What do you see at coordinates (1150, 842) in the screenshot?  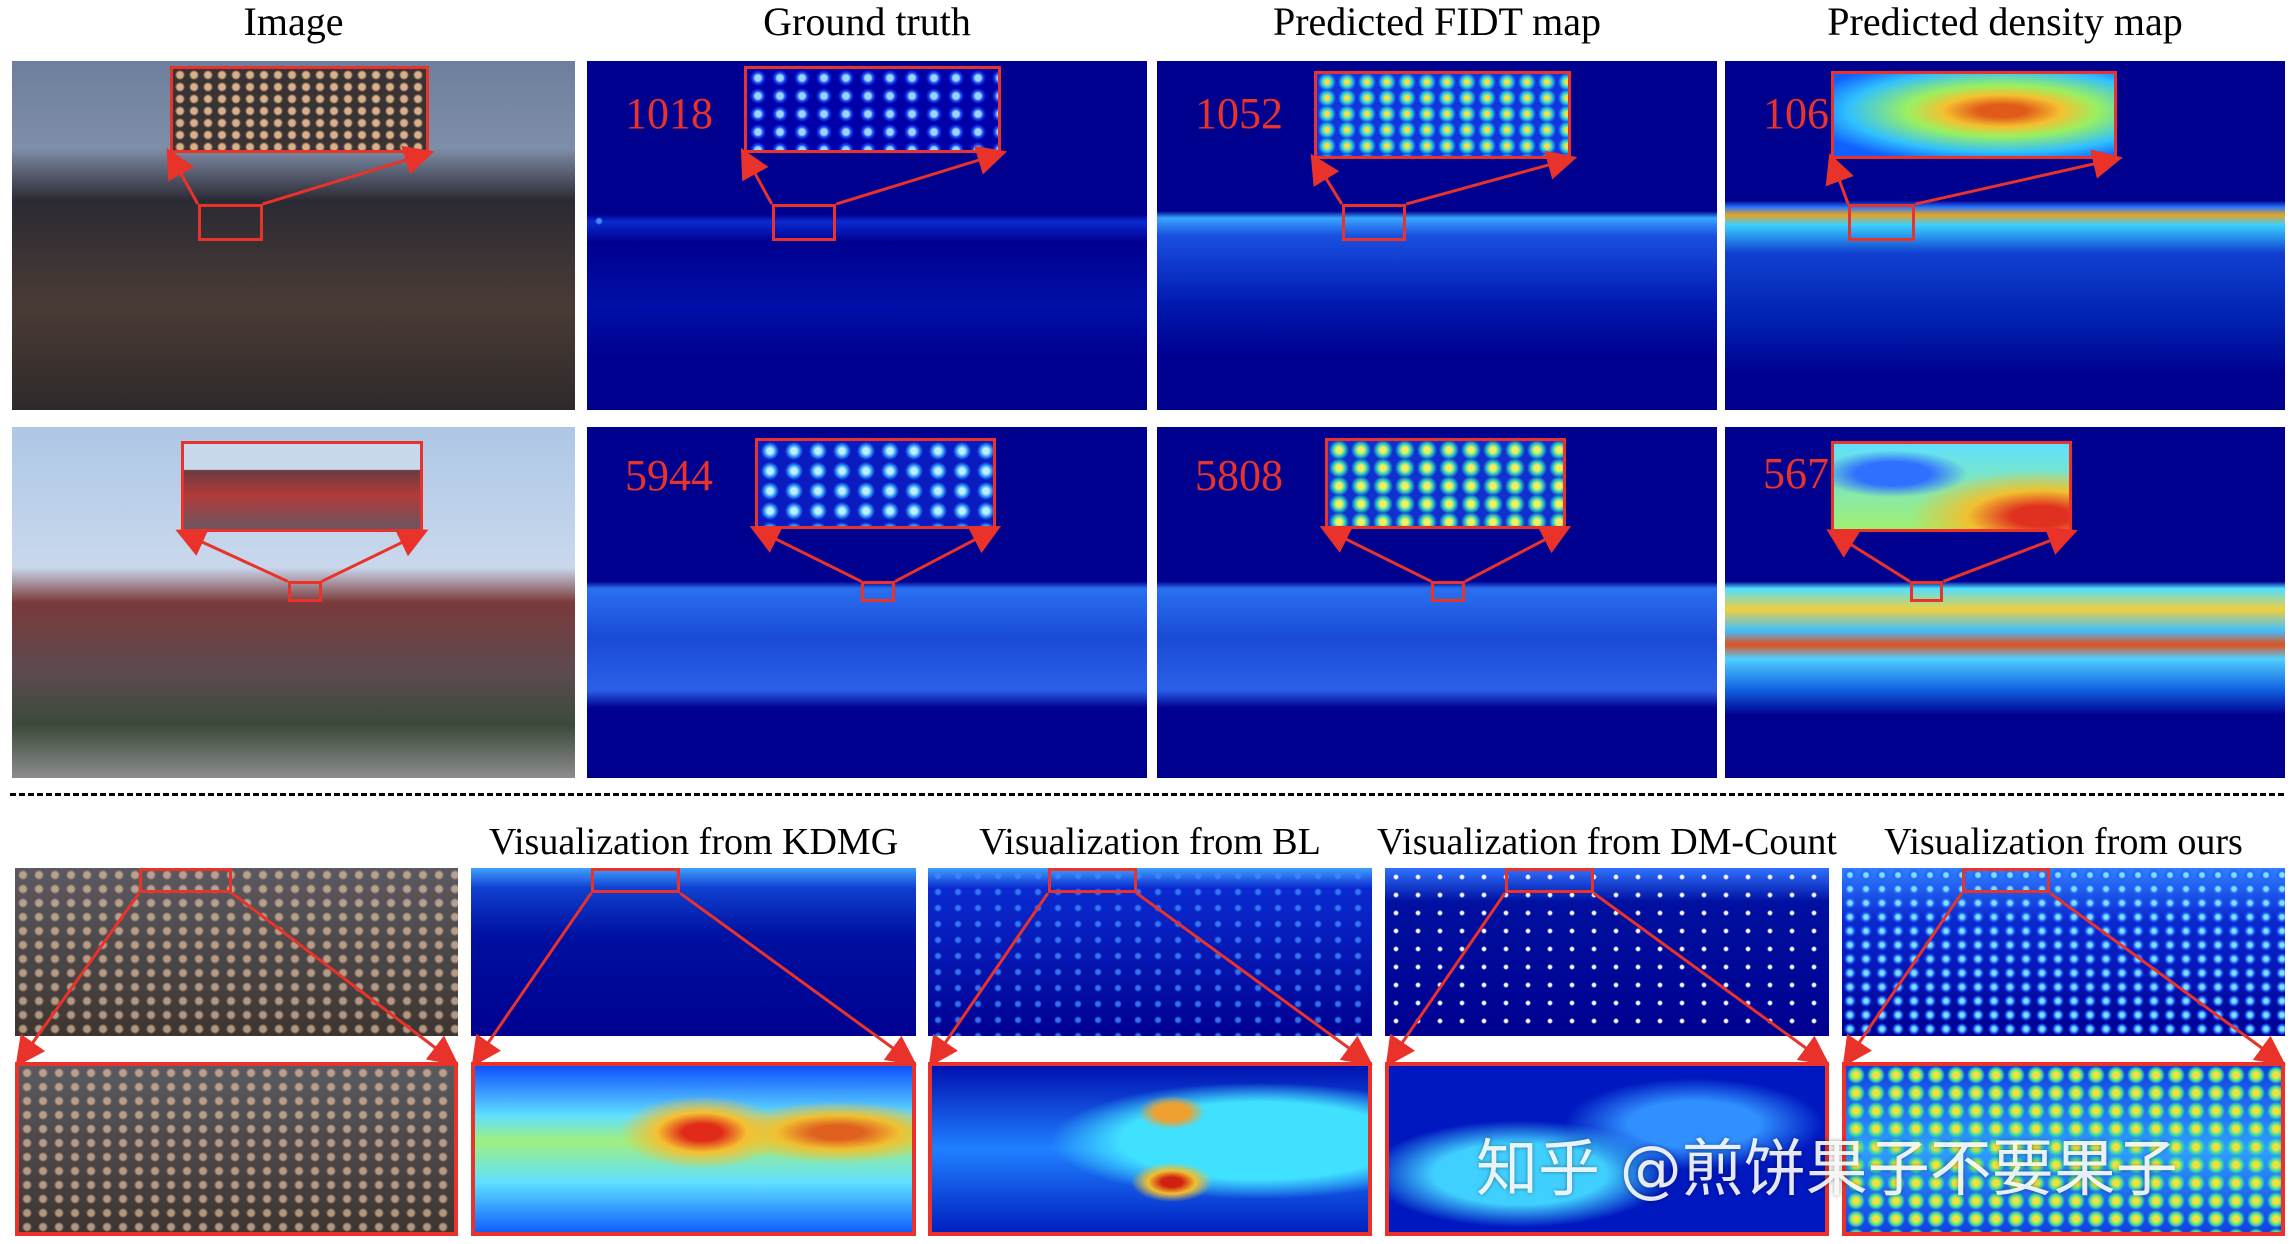 I see `header-bl: Visualization from BL` at bounding box center [1150, 842].